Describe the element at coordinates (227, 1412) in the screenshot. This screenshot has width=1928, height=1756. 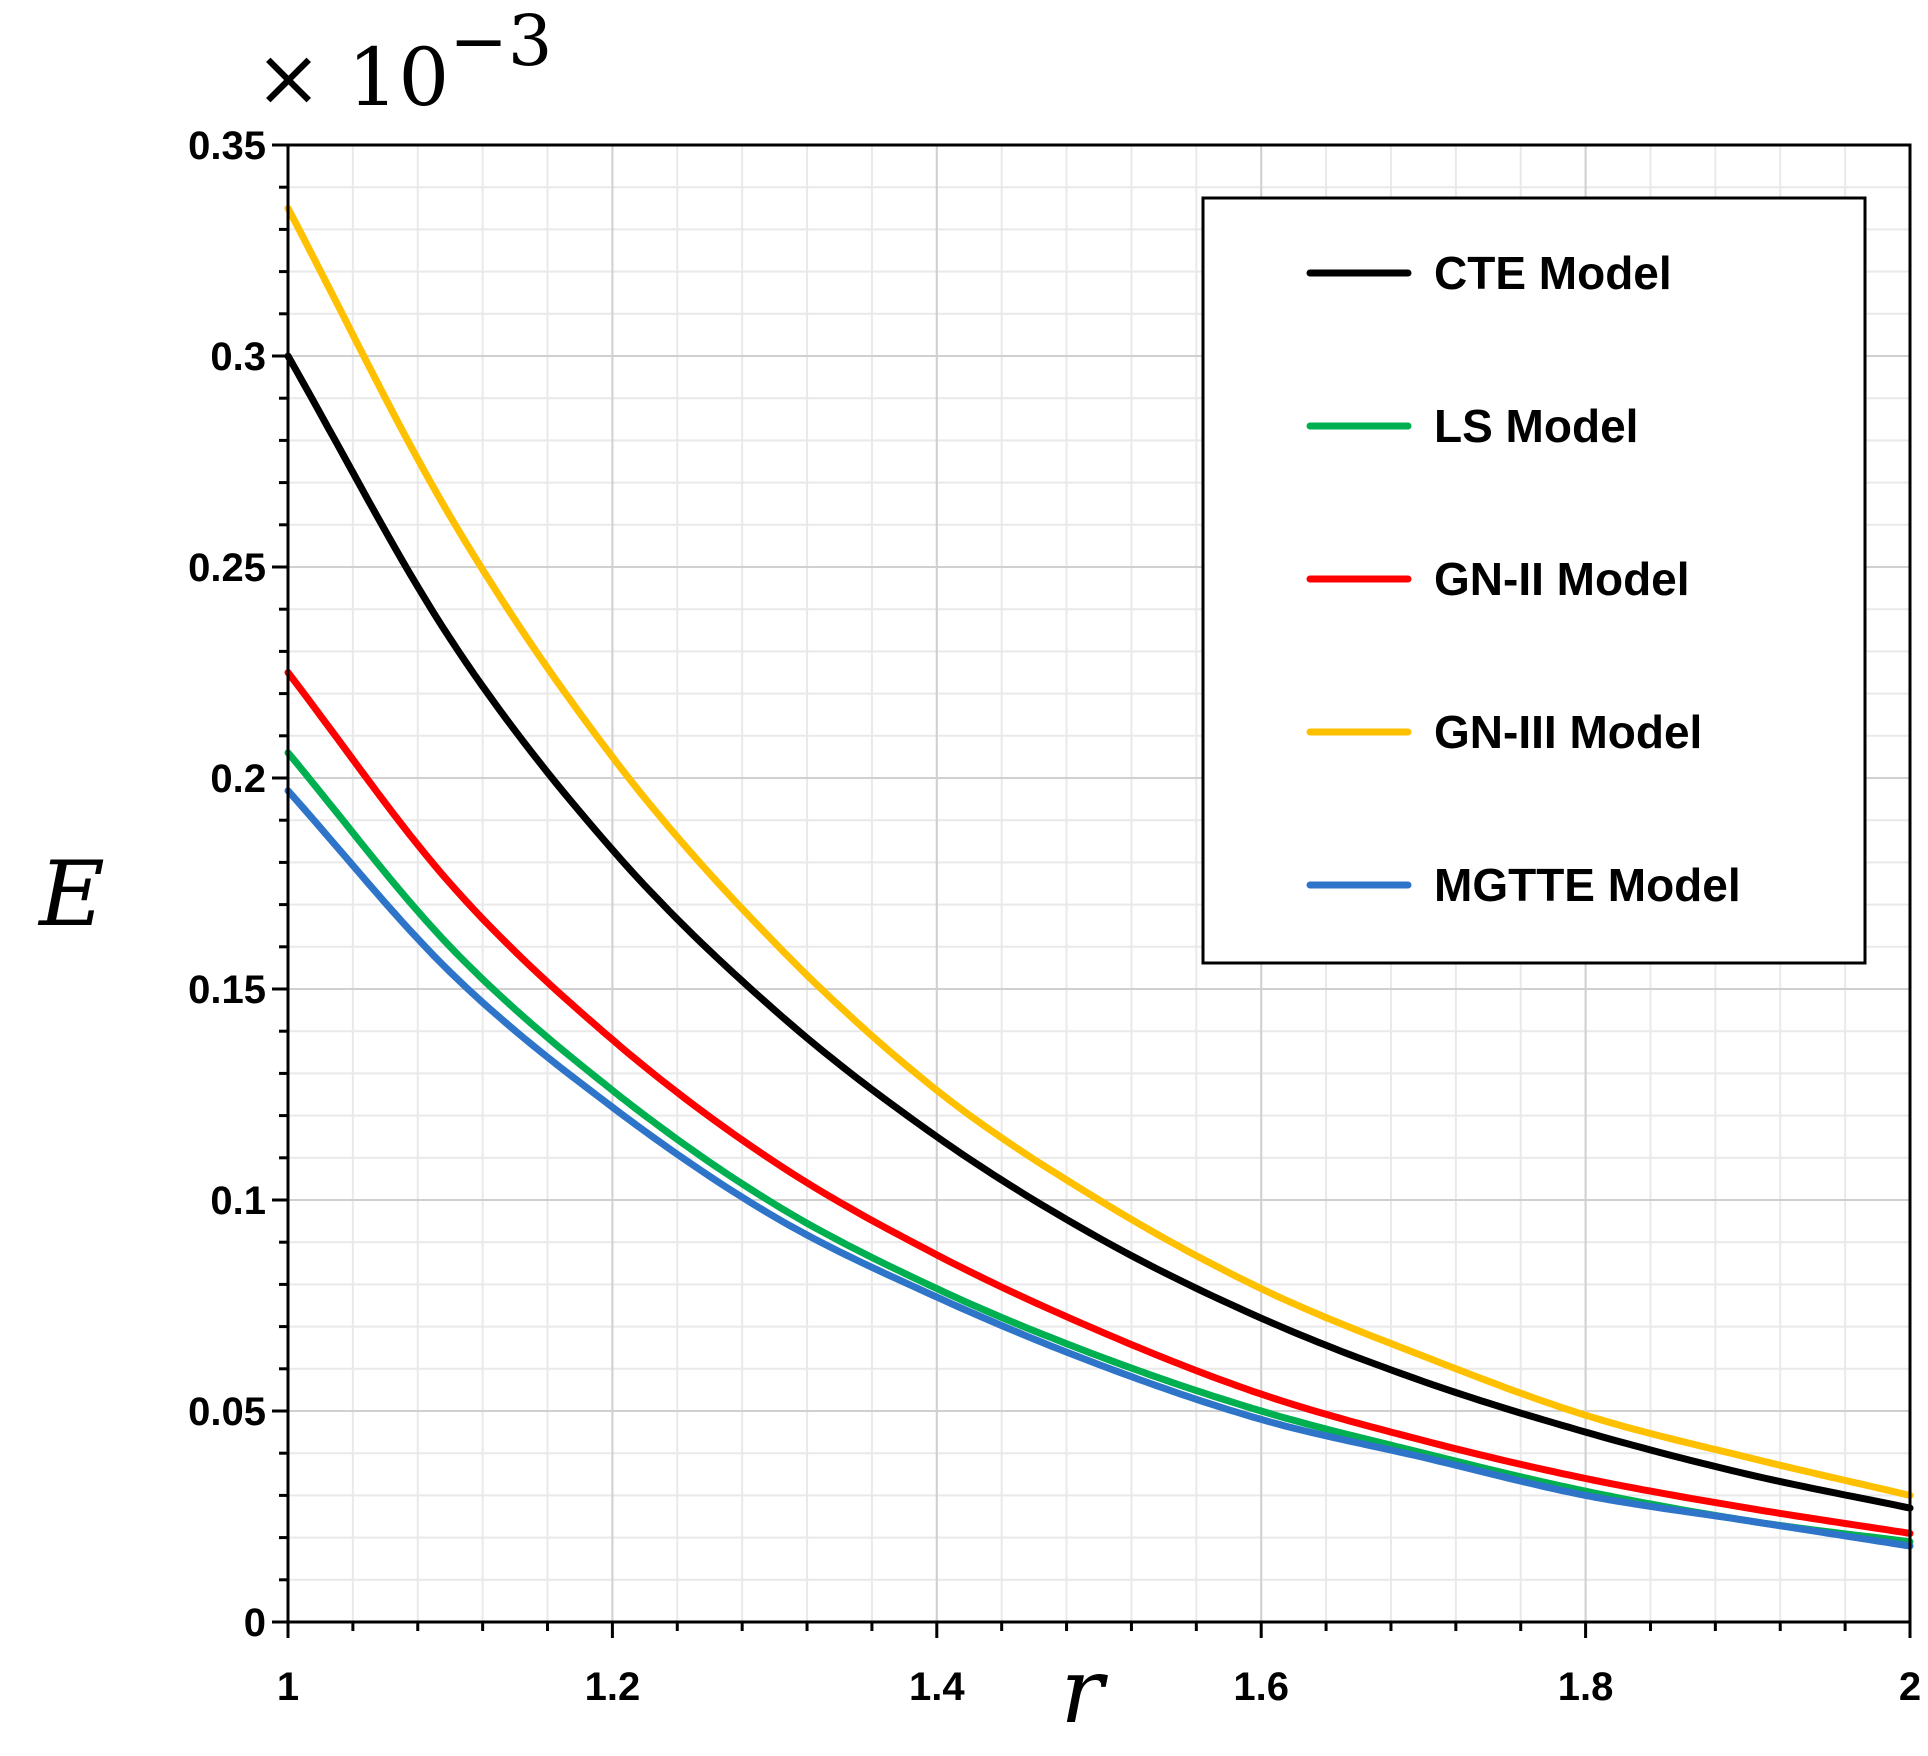
I see `y-tick-label: 0.05` at that location.